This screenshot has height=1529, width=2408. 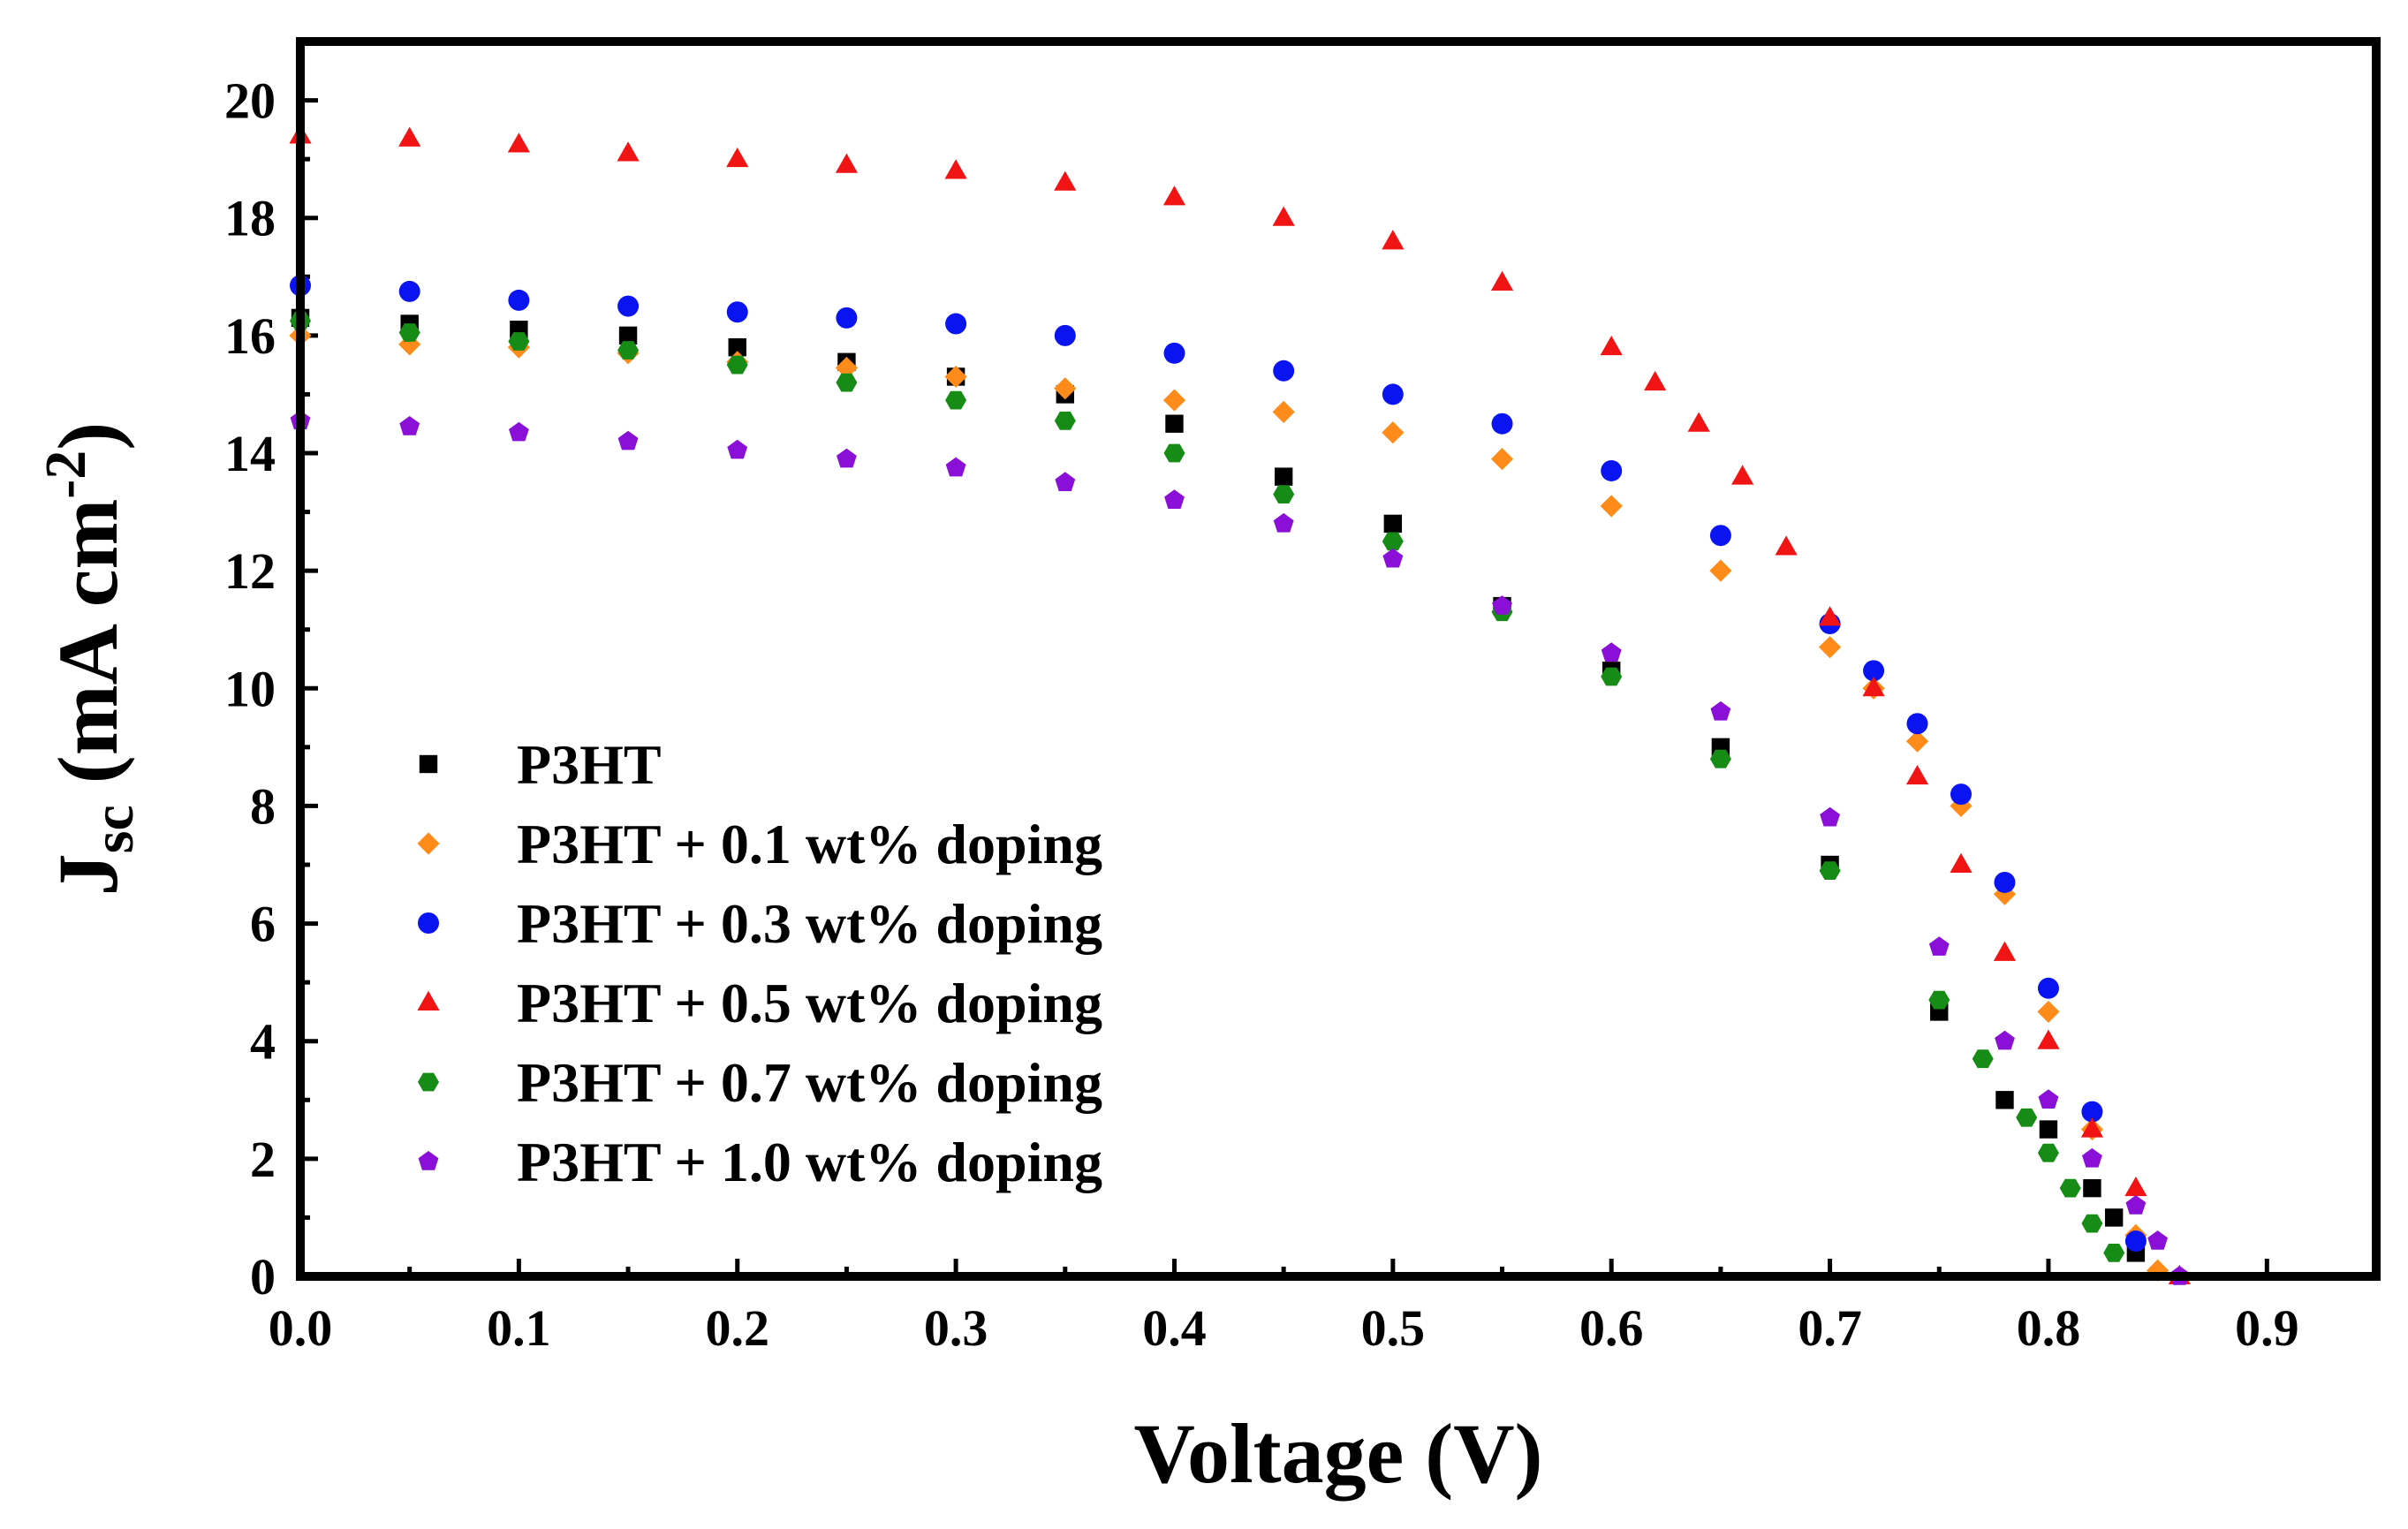 What do you see at coordinates (519, 1328) in the screenshot?
I see `x-tick-label: 0.1` at bounding box center [519, 1328].